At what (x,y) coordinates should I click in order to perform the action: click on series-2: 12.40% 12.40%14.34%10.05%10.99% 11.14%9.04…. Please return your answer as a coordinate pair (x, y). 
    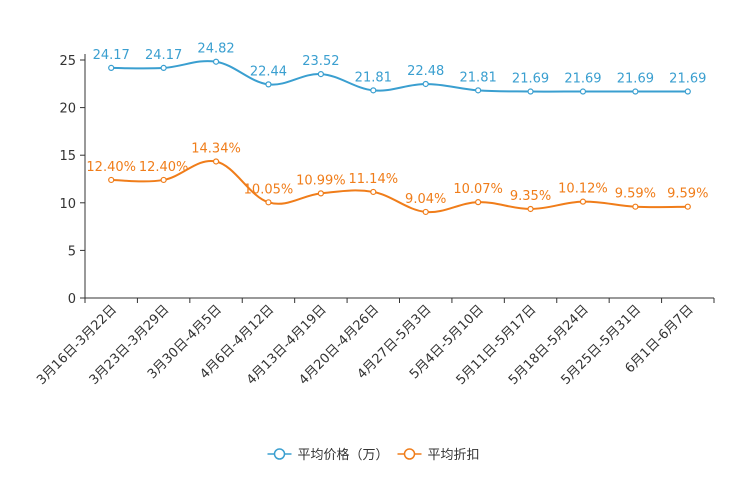
    Looking at the image, I should click on (397, 178).